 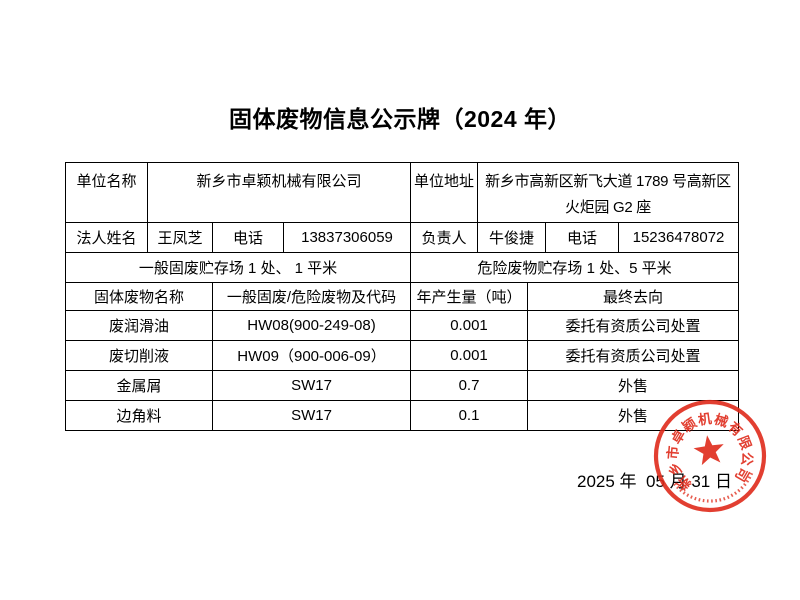 I want to click on seal-star-icon, so click(x=708, y=450).